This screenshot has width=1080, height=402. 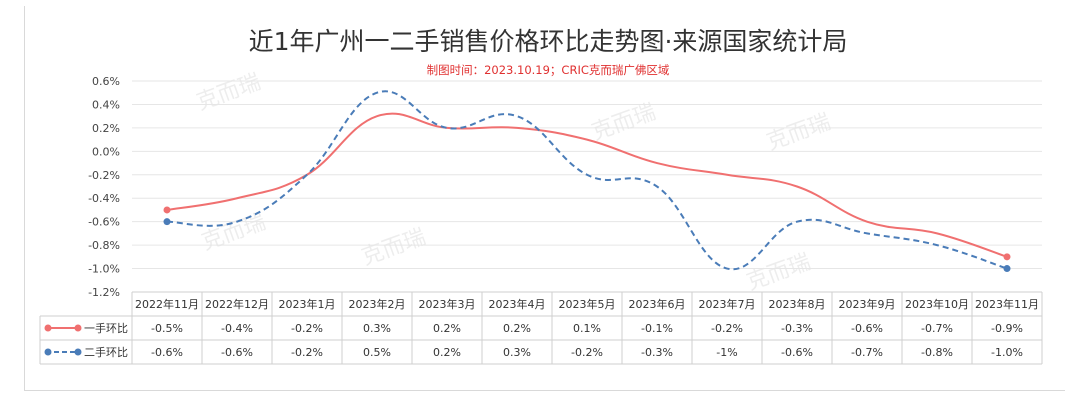 What do you see at coordinates (657, 328) in the screenshot?
I see `table-value: -0.1%` at bounding box center [657, 328].